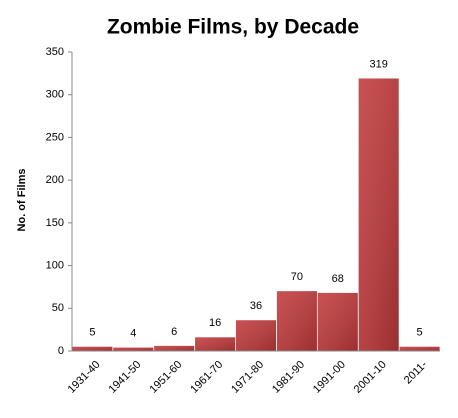 This screenshot has width=458, height=418. What do you see at coordinates (55, 52) in the screenshot?
I see `y-tick-label: 350` at bounding box center [55, 52].